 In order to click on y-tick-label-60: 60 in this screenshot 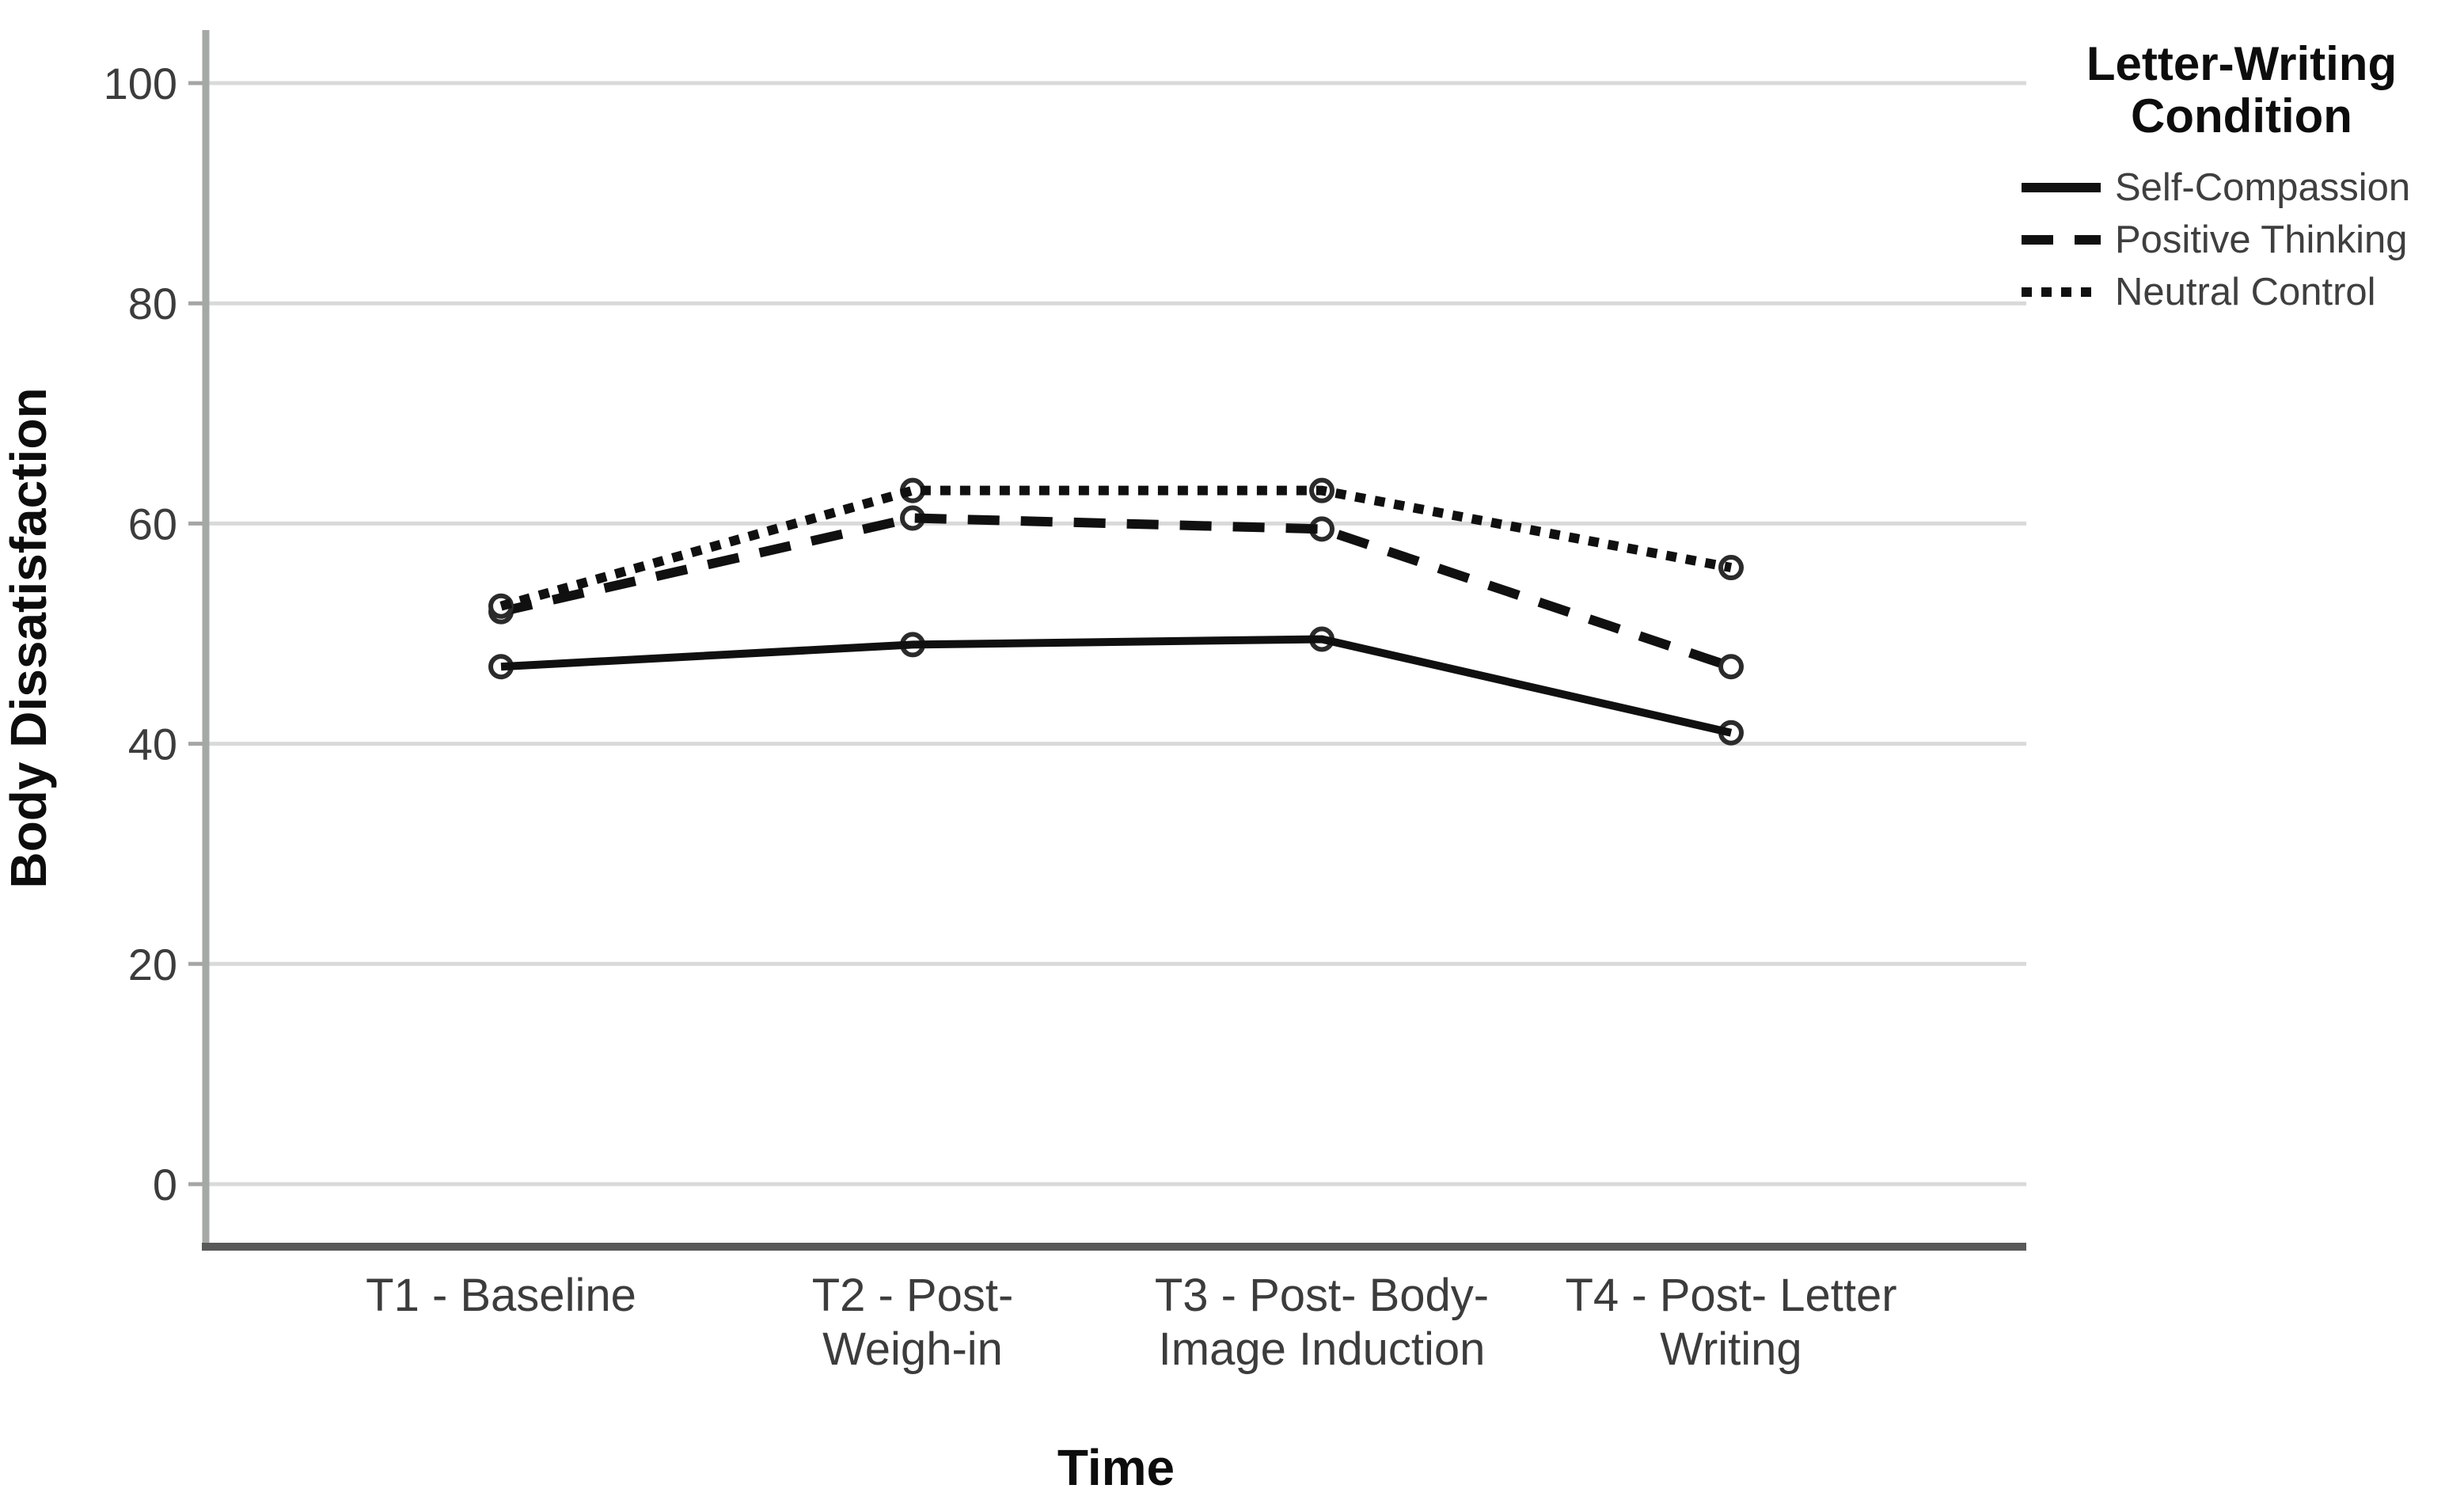, I will do `click(152, 524)`.